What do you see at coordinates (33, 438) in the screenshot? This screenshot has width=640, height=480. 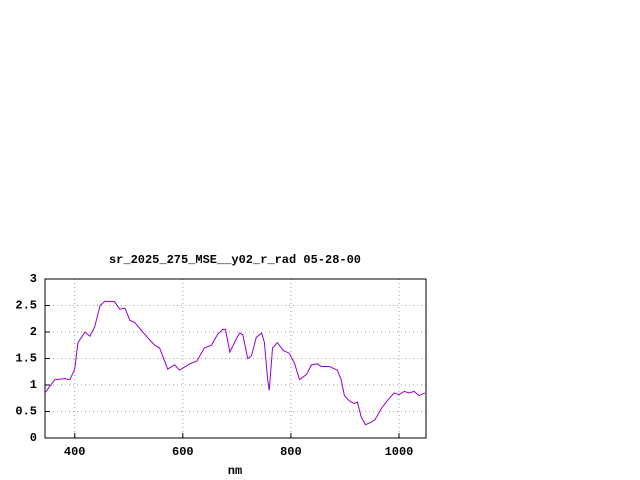 I see `y-tick-label: 0` at bounding box center [33, 438].